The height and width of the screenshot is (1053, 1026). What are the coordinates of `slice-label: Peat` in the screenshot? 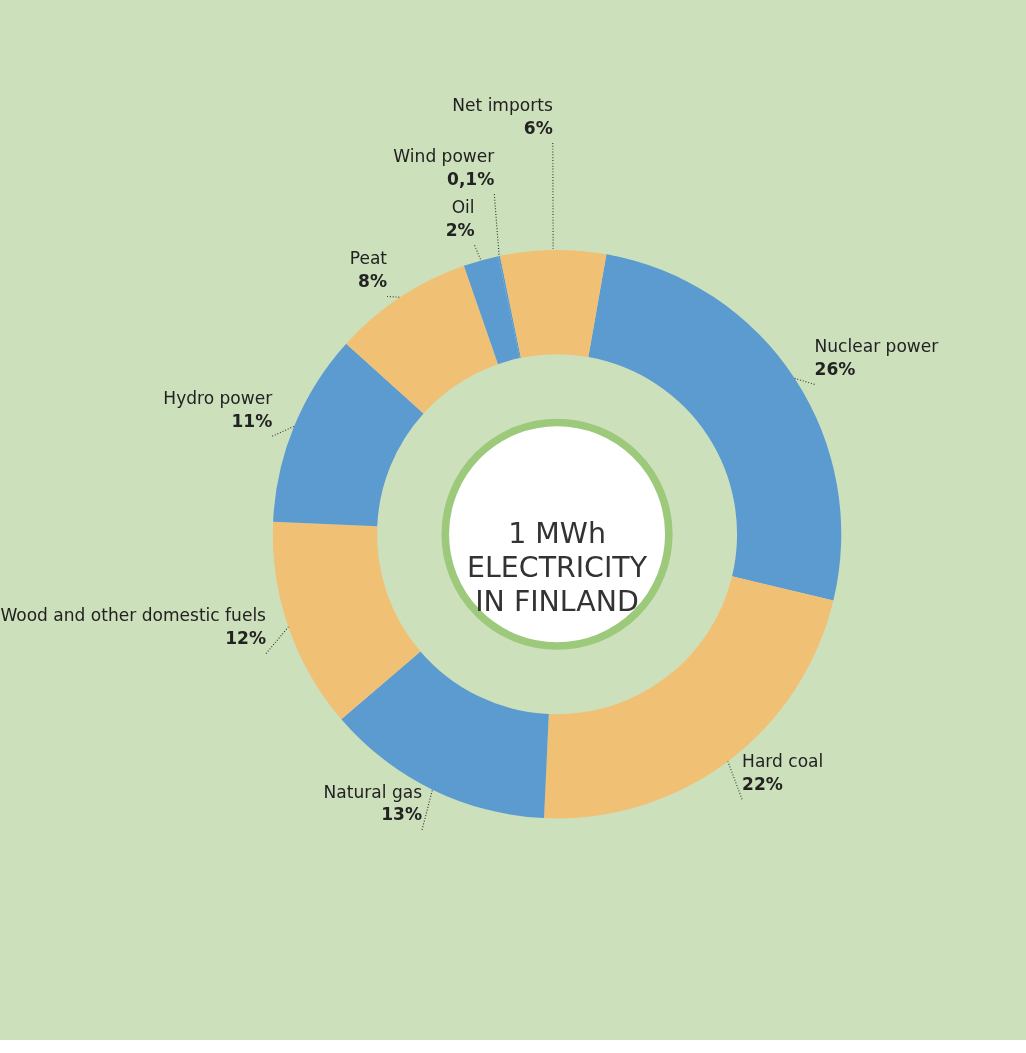 It's located at (368, 258).